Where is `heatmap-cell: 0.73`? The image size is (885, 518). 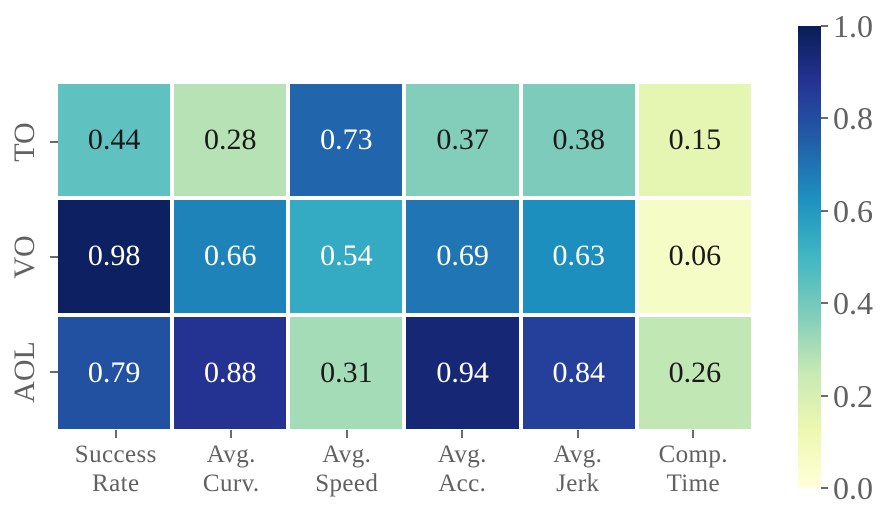 heatmap-cell: 0.73 is located at coordinates (346, 140).